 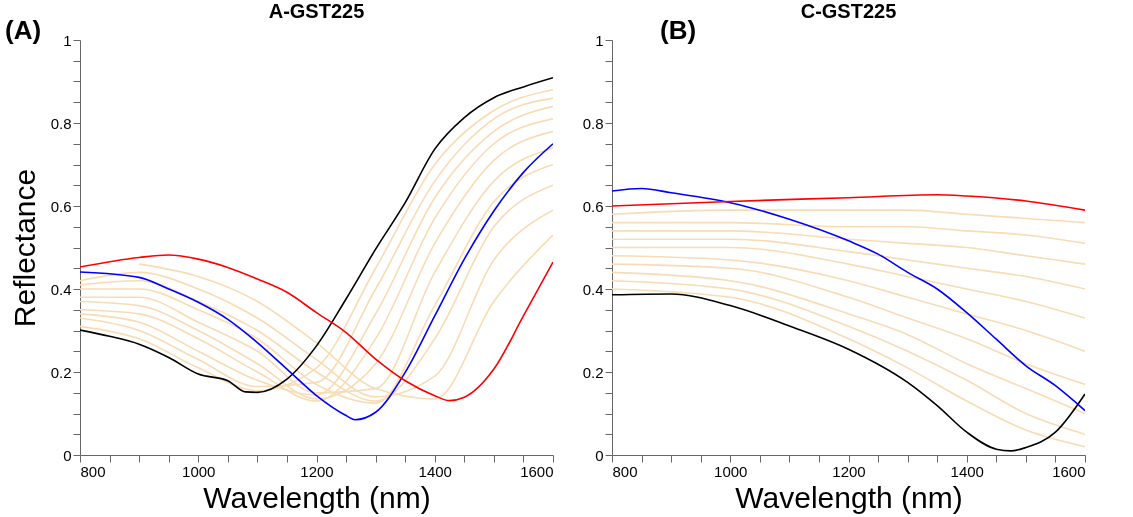 I want to click on chart-title: C-GST225, so click(x=848, y=11).